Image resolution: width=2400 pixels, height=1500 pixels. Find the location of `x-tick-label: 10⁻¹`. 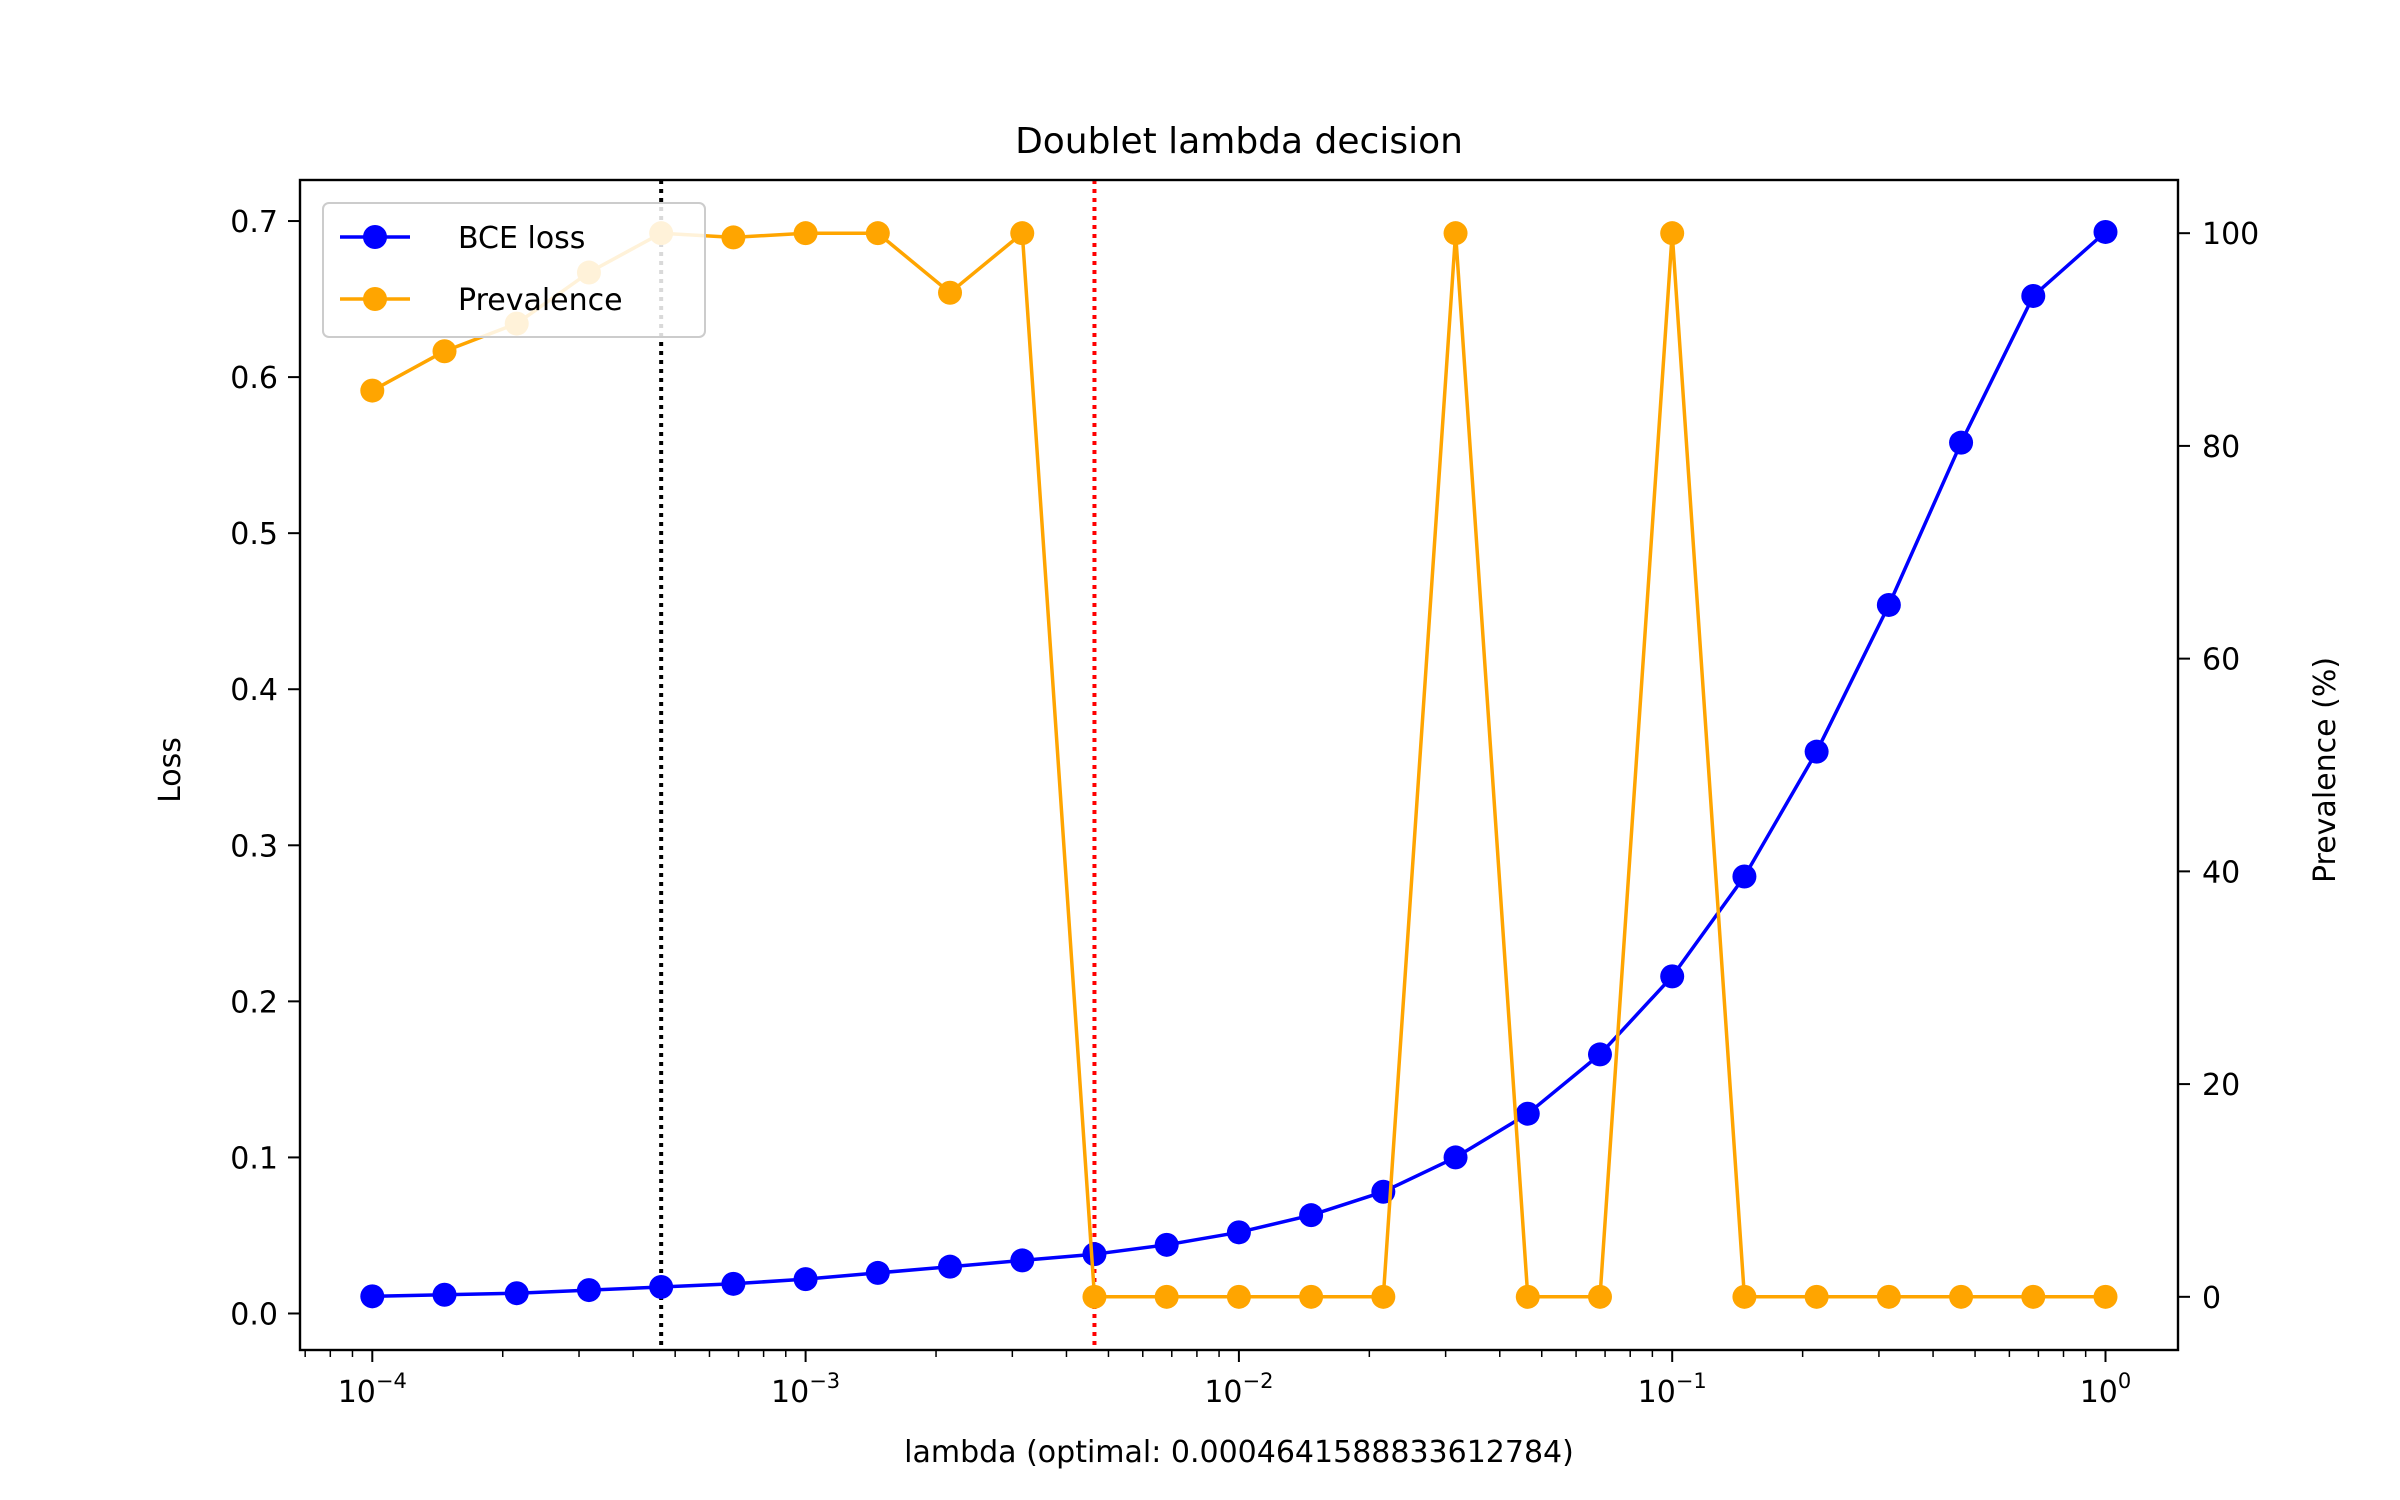

x-tick-label: 10⁻¹ is located at coordinates (1672, 1389).